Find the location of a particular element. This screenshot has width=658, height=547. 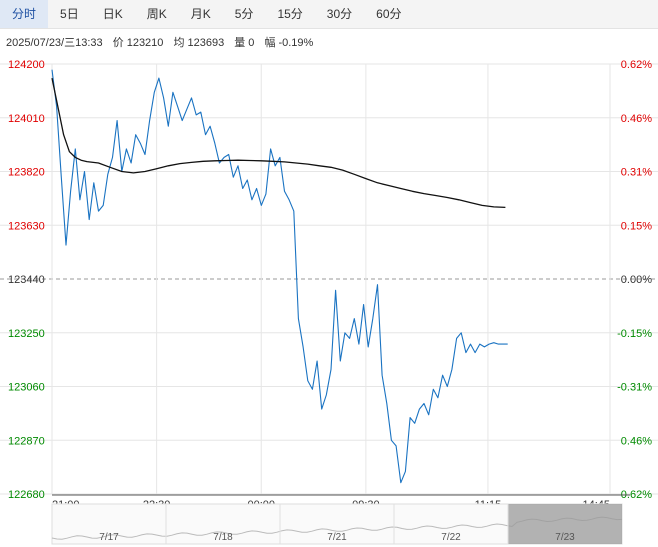

navigator-date-label: 7/22 is located at coordinates (451, 537).